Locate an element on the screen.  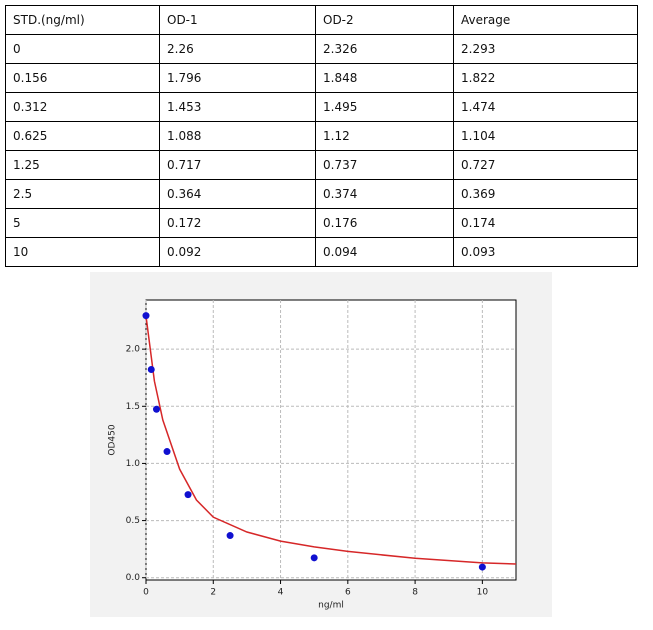
table-cell: 0.312 is located at coordinates (82, 107).